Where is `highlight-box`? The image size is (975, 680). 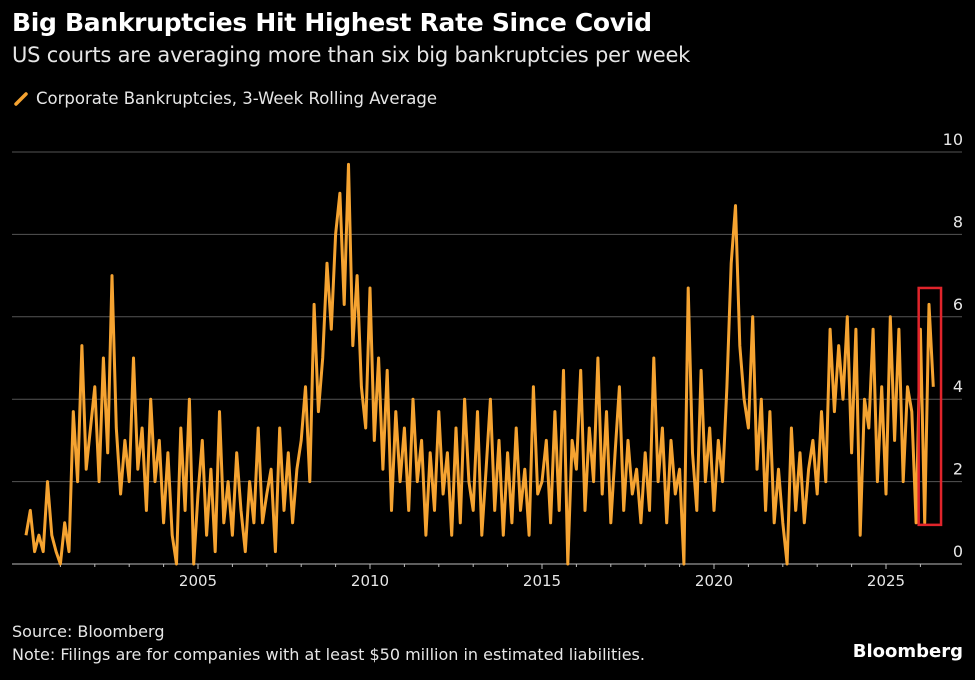
highlight-box is located at coordinates (930, 406).